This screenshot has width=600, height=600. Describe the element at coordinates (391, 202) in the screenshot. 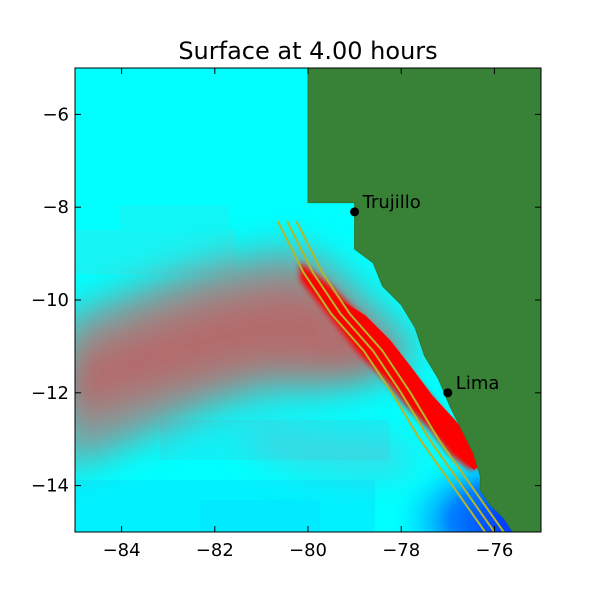

I see `city-label-trujillo: Trujillo` at that location.